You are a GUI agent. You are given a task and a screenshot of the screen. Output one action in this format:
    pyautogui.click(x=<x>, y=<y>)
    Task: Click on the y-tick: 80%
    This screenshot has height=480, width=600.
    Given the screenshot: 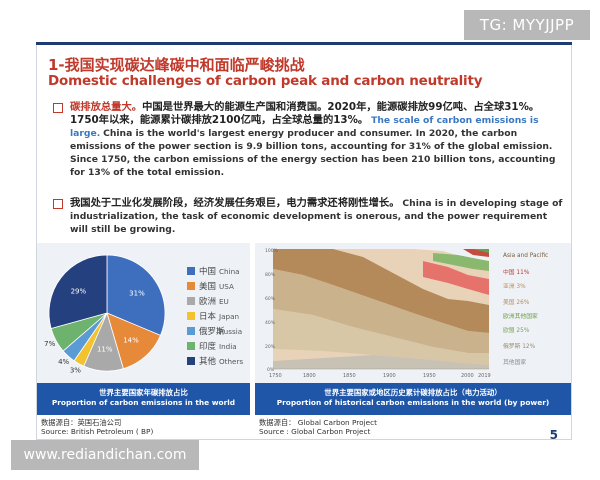 What is the action you would take?
    pyautogui.click(x=270, y=275)
    